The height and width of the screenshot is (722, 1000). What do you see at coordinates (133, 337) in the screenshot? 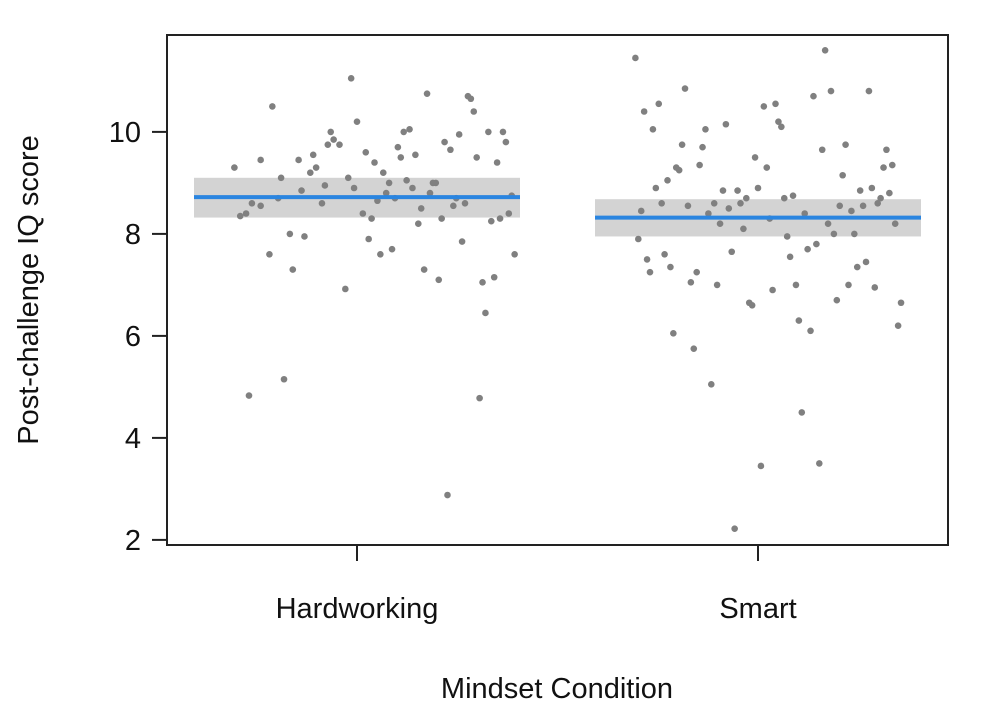
I see `y-tick-label: 6` at bounding box center [133, 337].